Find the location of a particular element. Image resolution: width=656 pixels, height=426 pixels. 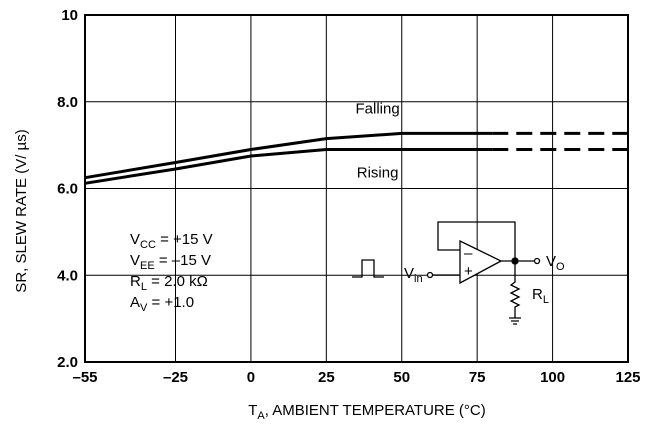

rl-label-main: R is located at coordinates (537, 294).